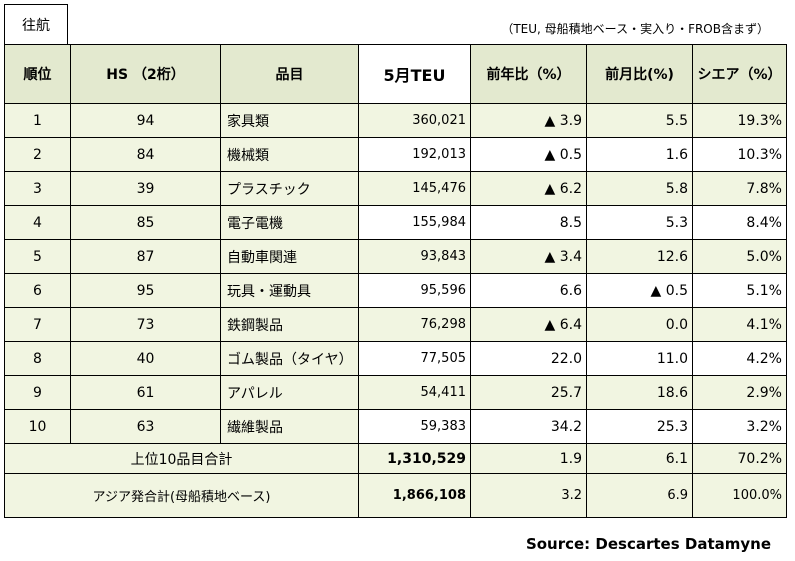 This screenshot has width=795, height=561. What do you see at coordinates (639, 74) in the screenshot?
I see `header-mom: 前月比(%)` at bounding box center [639, 74].